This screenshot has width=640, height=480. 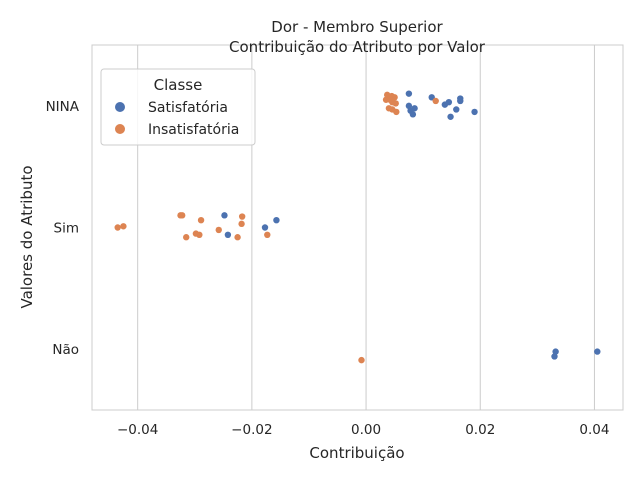 I want to click on x-tick-label: 0.02, so click(x=480, y=430).